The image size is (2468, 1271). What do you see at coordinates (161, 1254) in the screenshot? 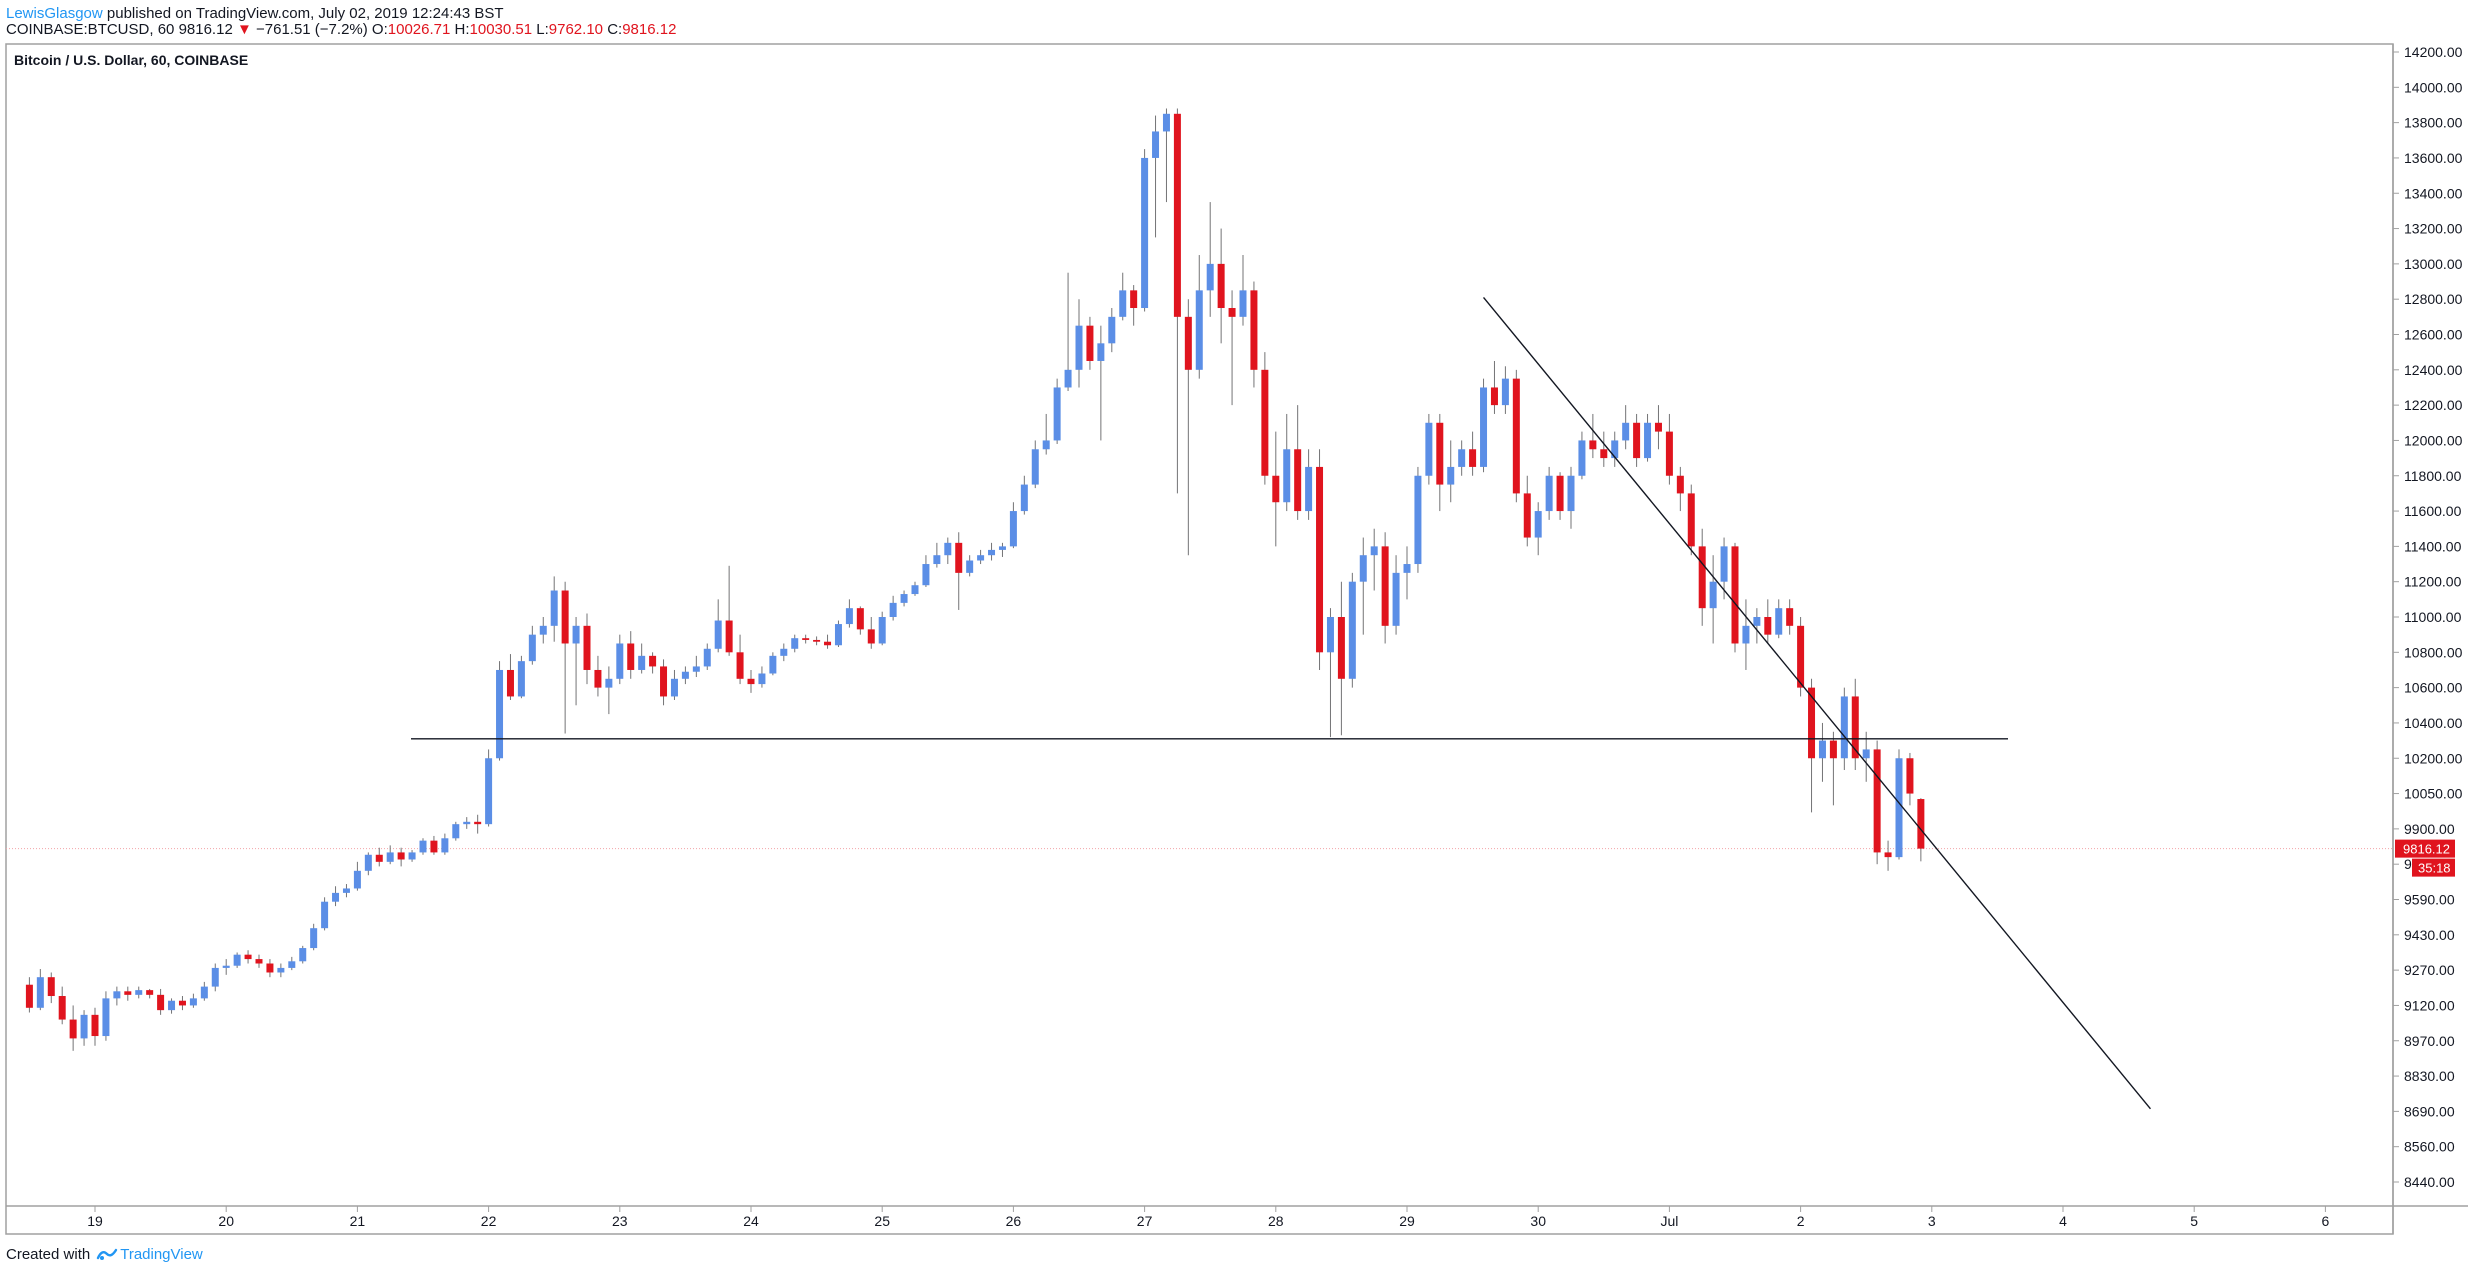
I see `tradingview-link: TradingView` at bounding box center [161, 1254].